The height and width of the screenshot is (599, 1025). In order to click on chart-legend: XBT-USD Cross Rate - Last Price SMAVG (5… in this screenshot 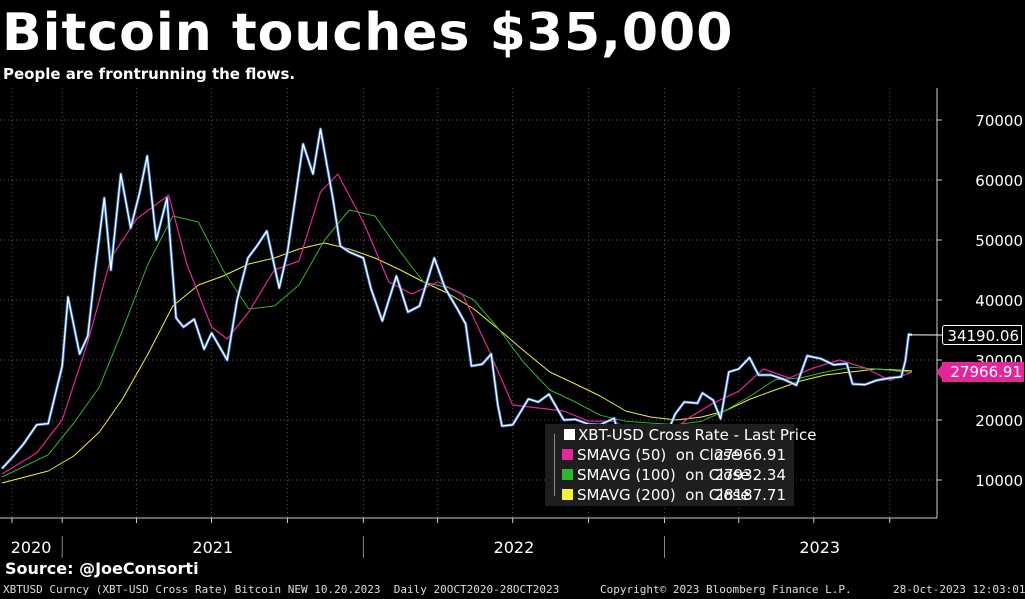, I will do `click(680, 465)`.